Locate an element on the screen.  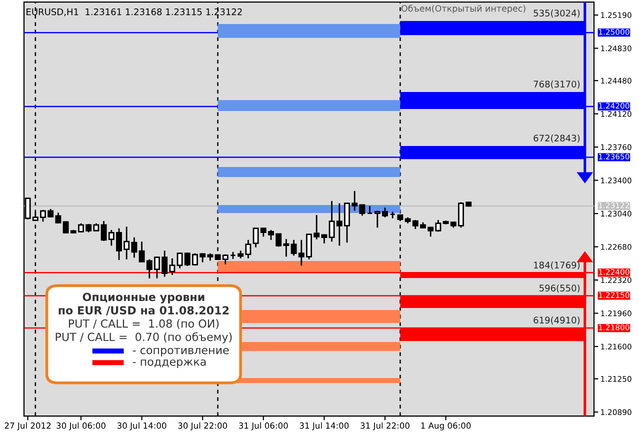
x-tick-label: 27 Jul 2012 is located at coordinates (27, 426).